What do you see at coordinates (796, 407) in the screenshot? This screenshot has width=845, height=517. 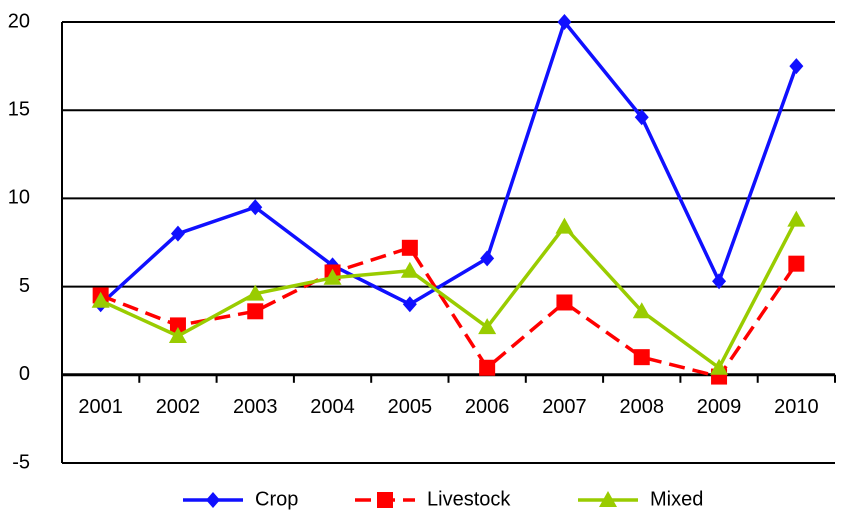 I see `x-tick-label: 2010` at bounding box center [796, 407].